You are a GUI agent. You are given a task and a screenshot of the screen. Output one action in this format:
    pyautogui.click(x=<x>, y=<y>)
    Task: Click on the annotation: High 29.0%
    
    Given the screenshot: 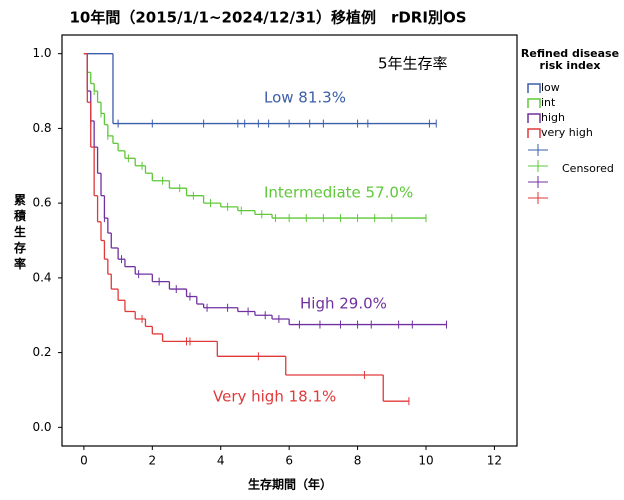 What is the action you would take?
    pyautogui.click(x=343, y=304)
    